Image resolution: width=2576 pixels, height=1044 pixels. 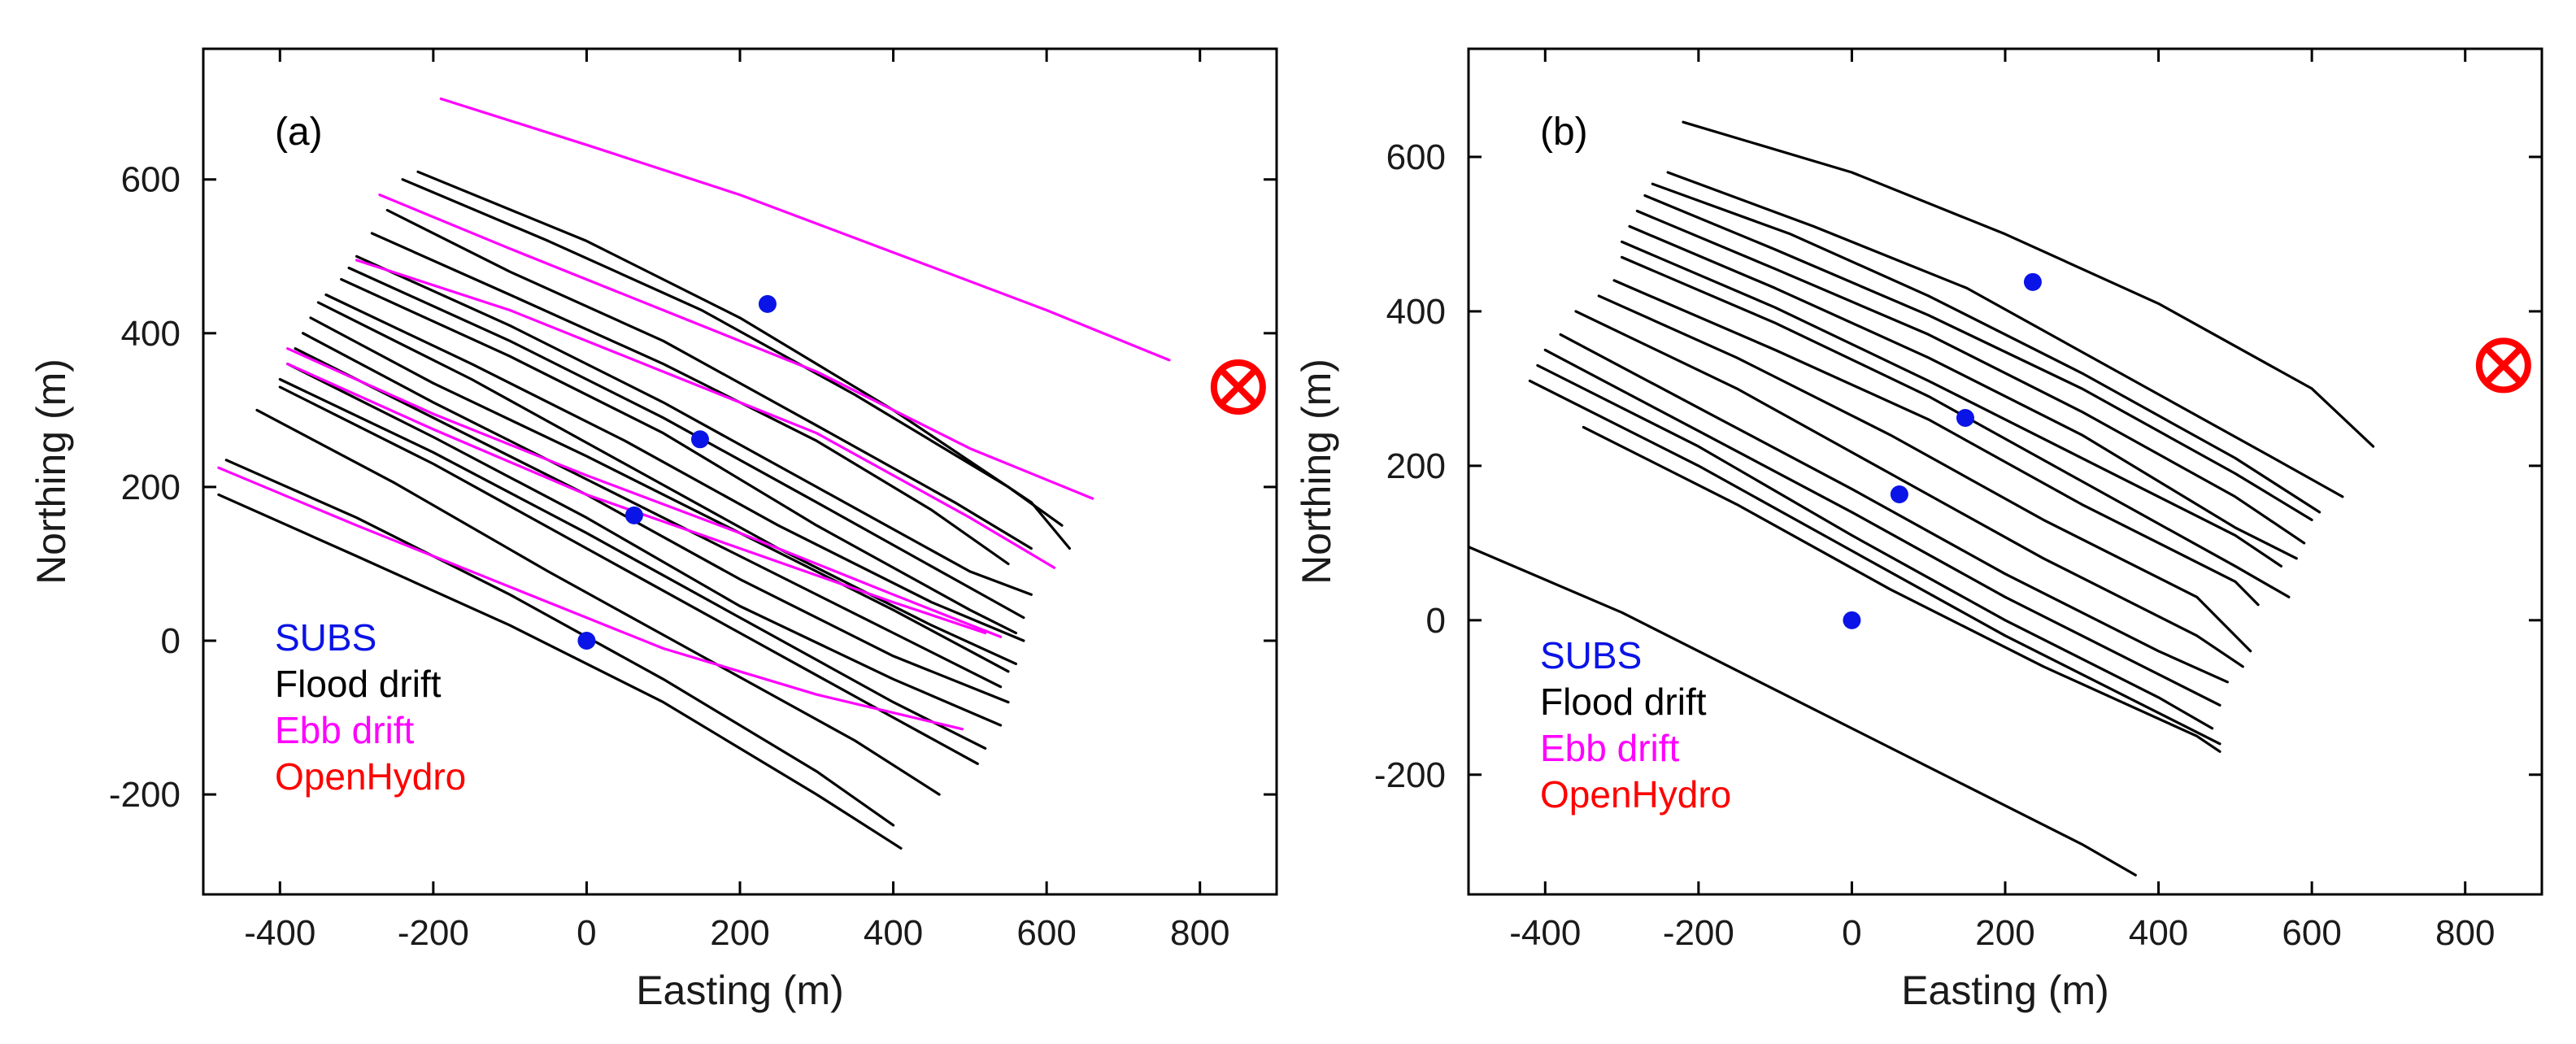 What do you see at coordinates (740, 990) in the screenshot?
I see `x-axis-title-a: Easting (m)` at bounding box center [740, 990].